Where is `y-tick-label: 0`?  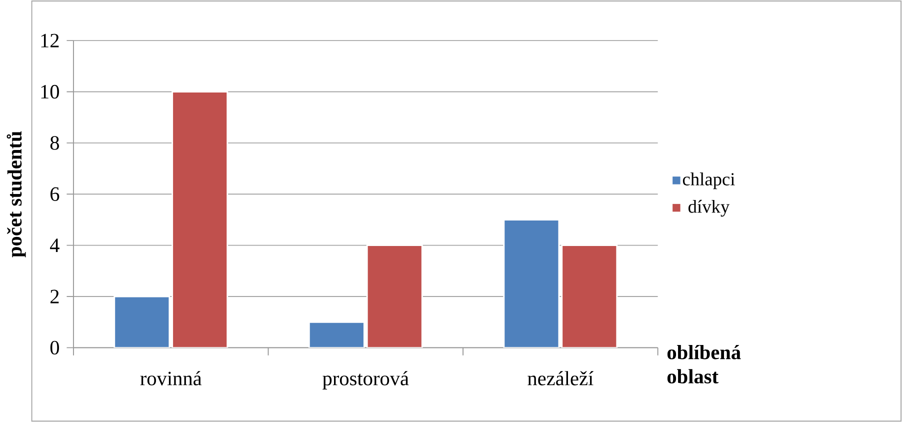
y-tick-label: 0 is located at coordinates (54, 347).